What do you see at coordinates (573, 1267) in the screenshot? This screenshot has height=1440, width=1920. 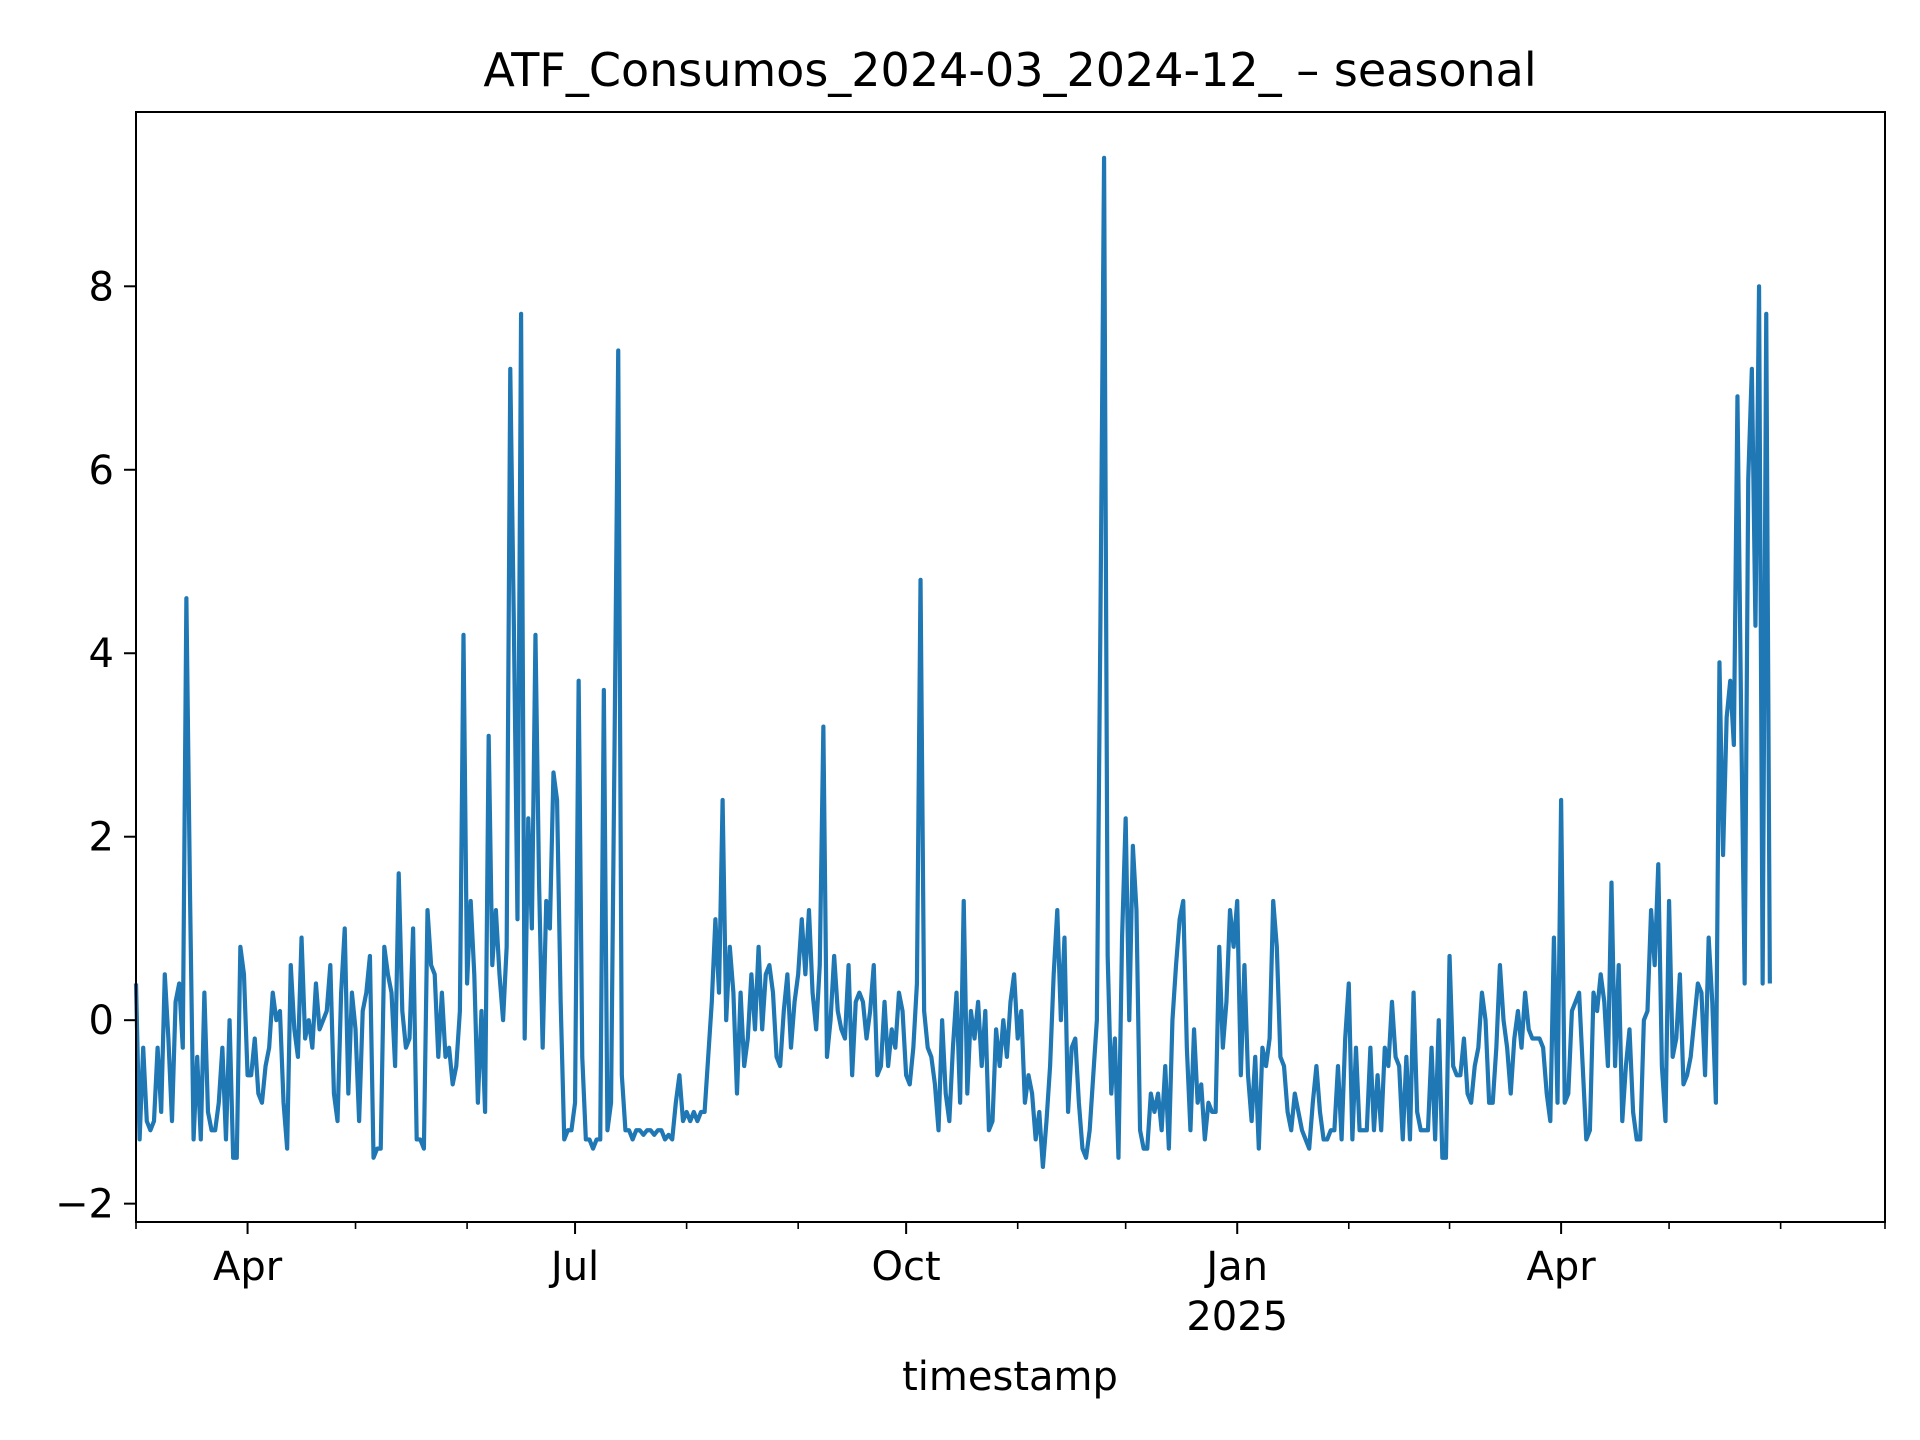 I see `x-tick-label: Jul` at bounding box center [573, 1267].